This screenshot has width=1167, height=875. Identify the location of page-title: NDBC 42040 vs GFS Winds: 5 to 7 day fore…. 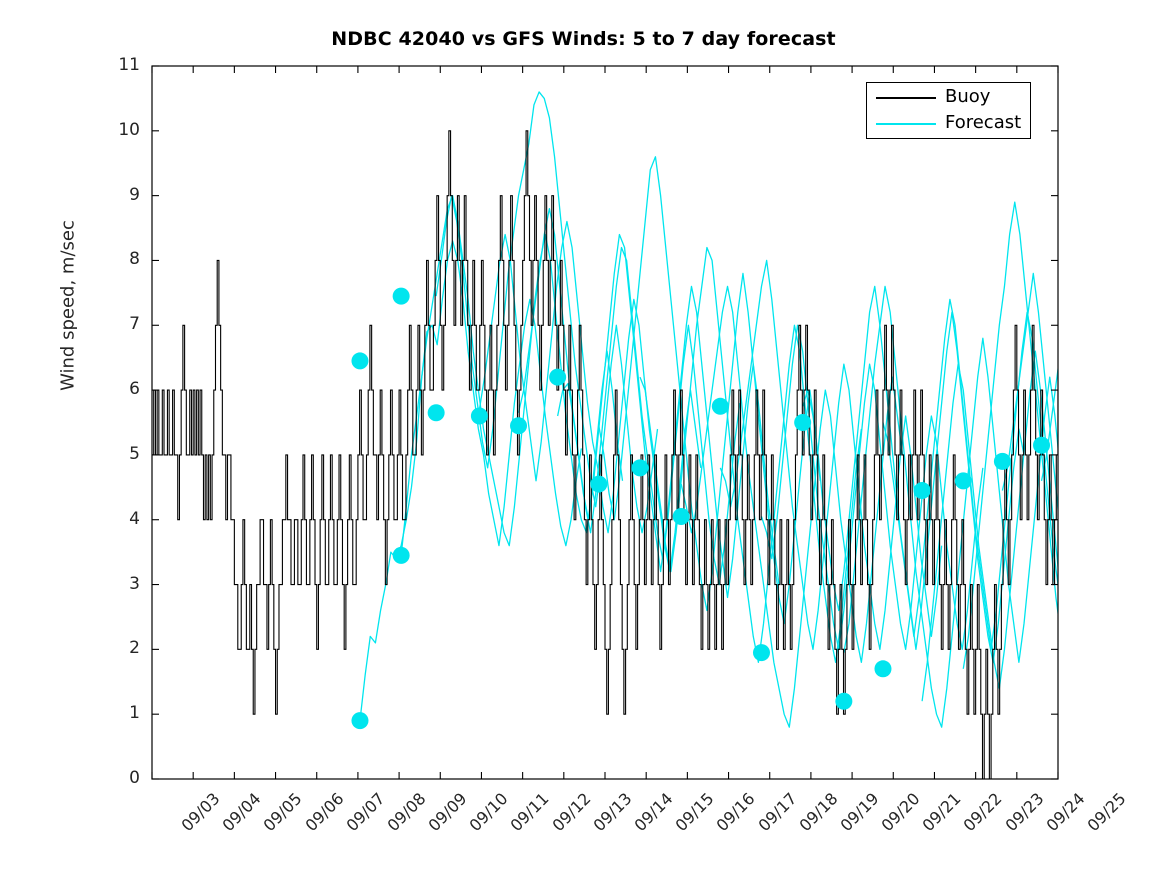
(583, 39).